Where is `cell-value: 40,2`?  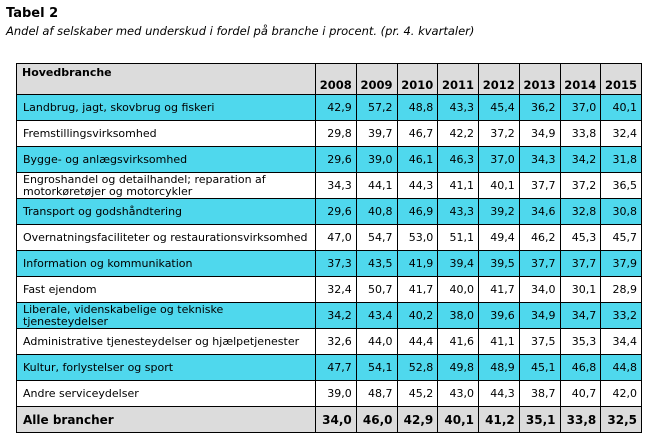
cell-value: 40,2 is located at coordinates (417, 315).